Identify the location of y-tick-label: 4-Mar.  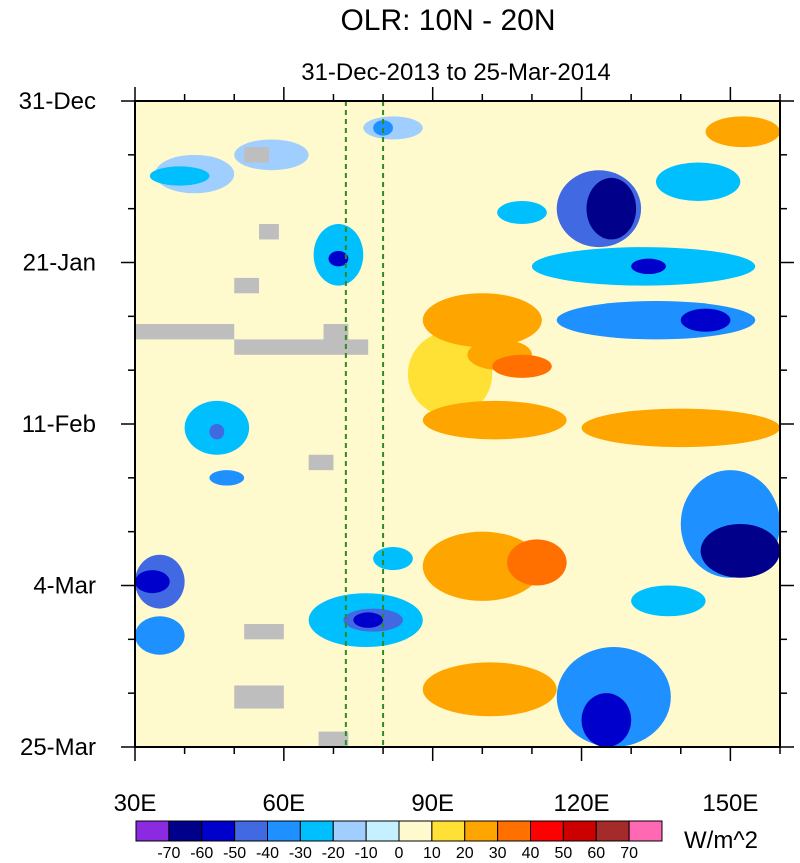
(64, 586).